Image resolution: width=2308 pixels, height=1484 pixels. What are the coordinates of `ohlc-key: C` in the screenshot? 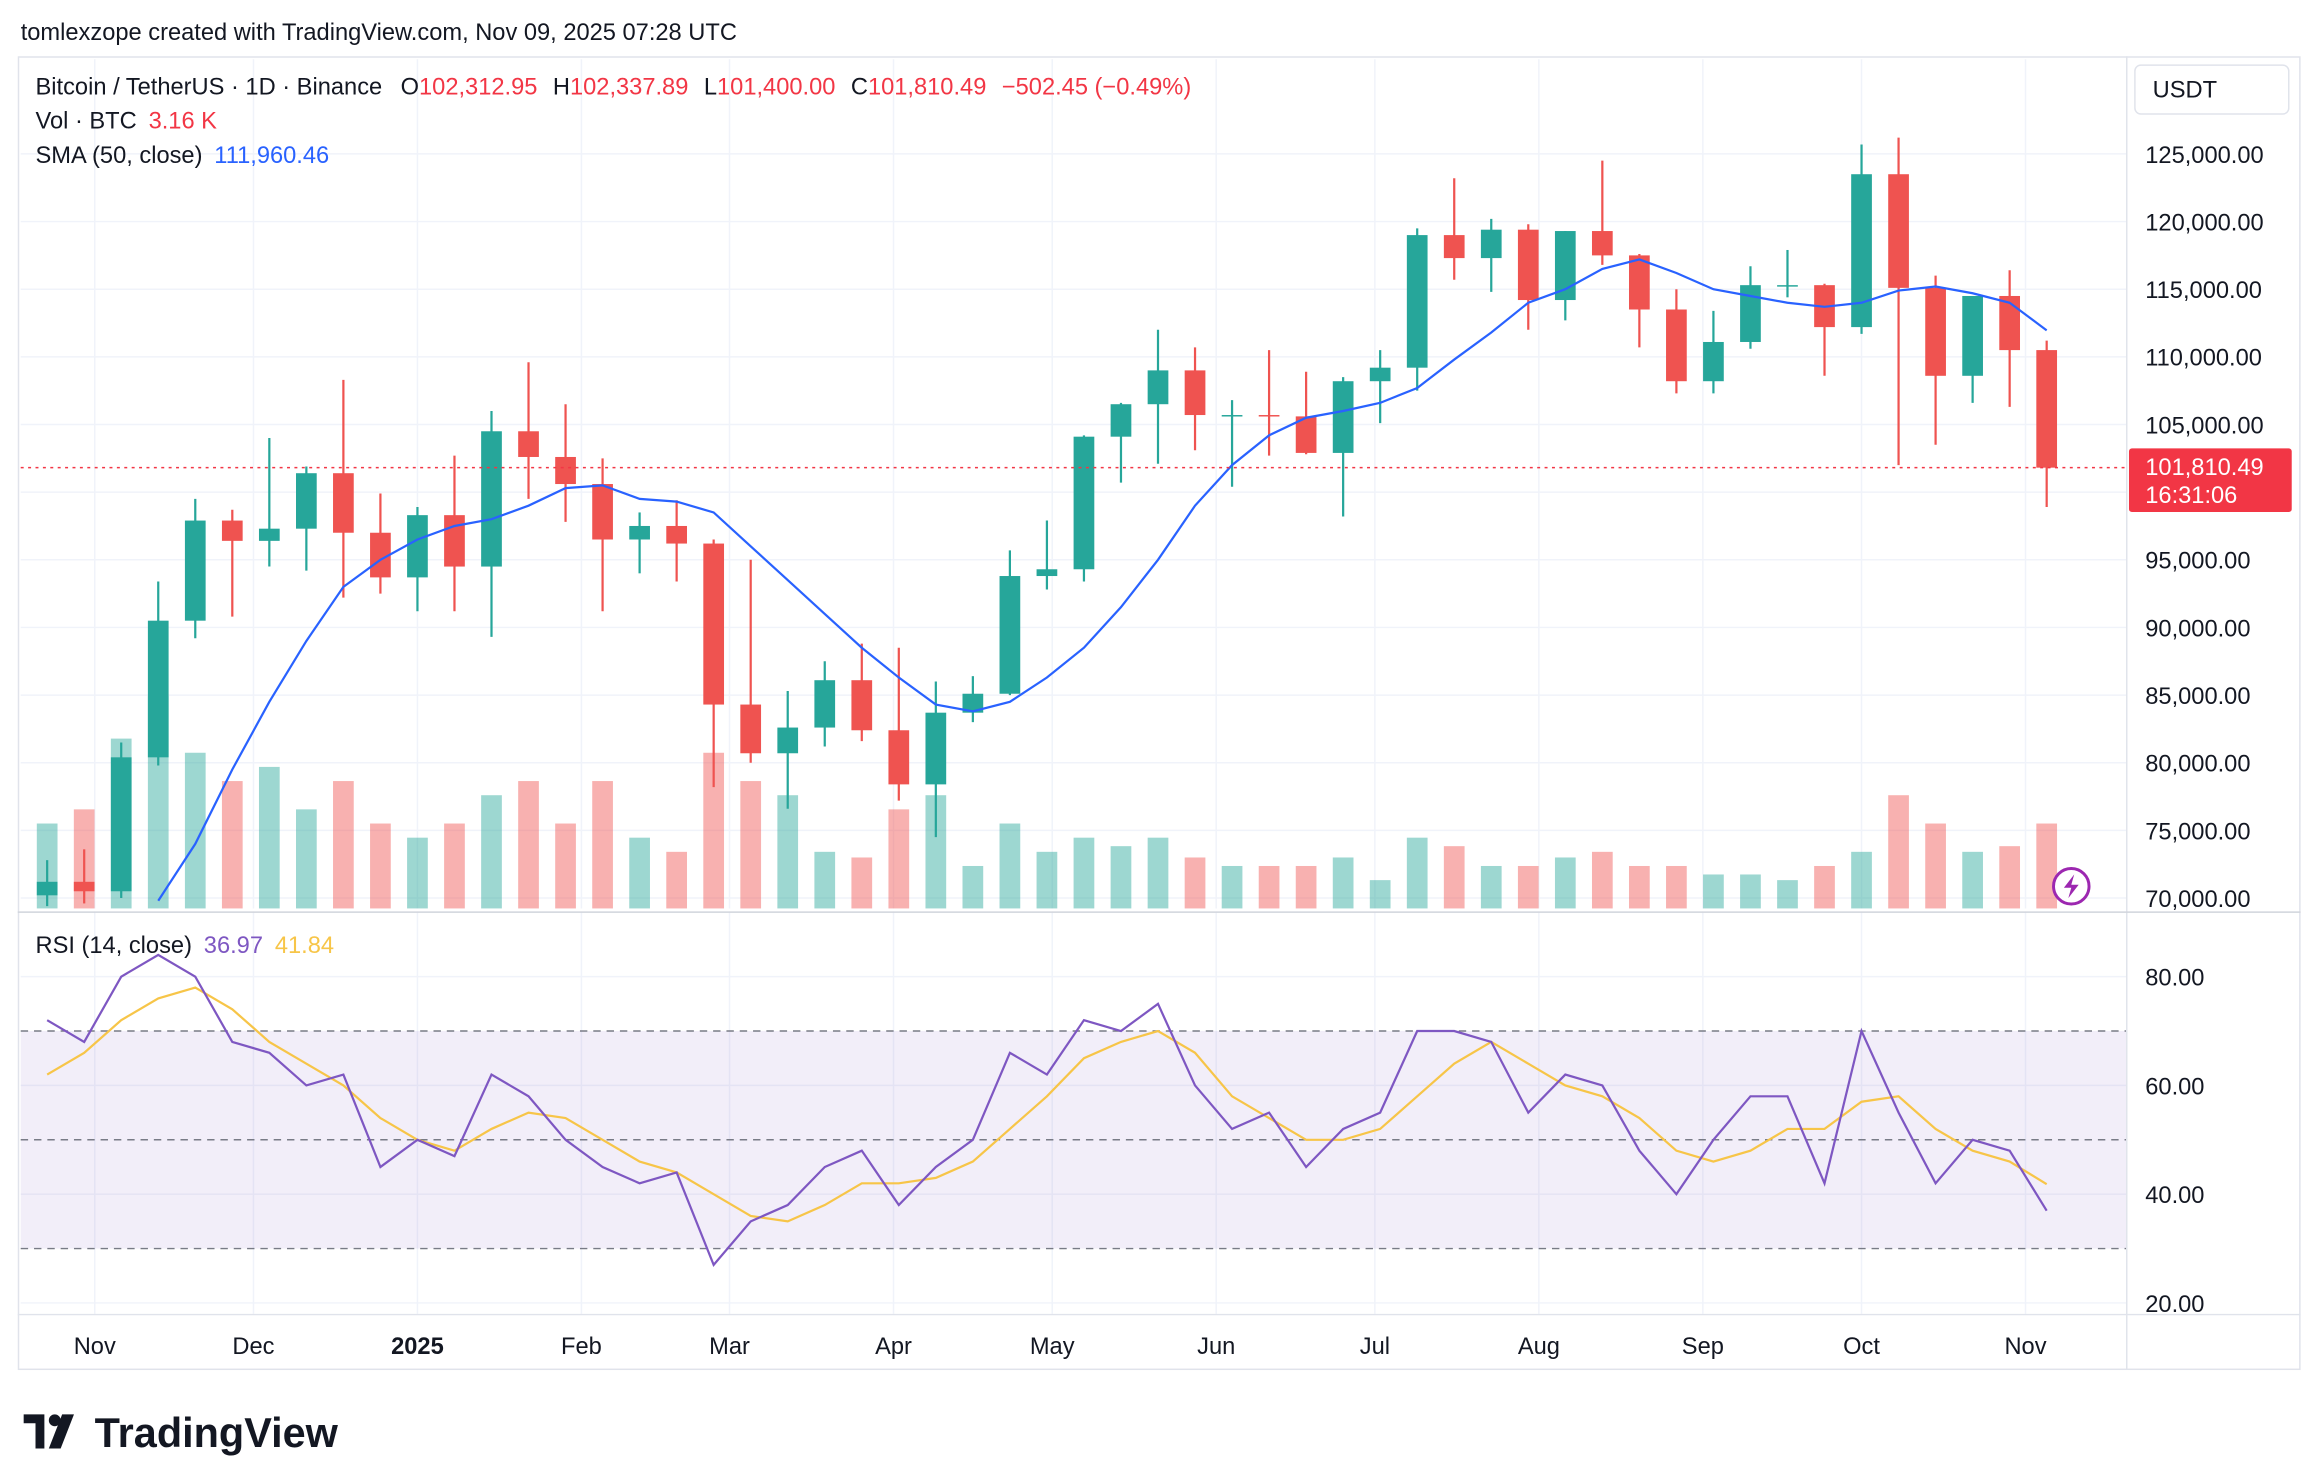 It's located at (859, 88).